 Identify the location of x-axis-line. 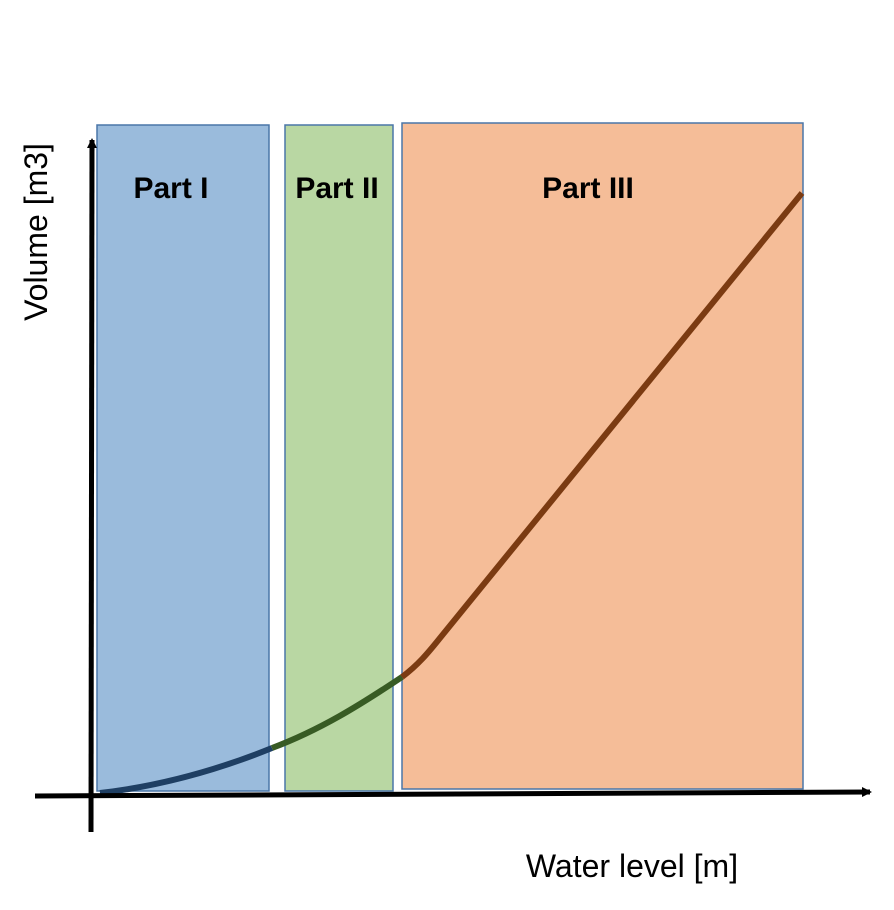
(453, 793).